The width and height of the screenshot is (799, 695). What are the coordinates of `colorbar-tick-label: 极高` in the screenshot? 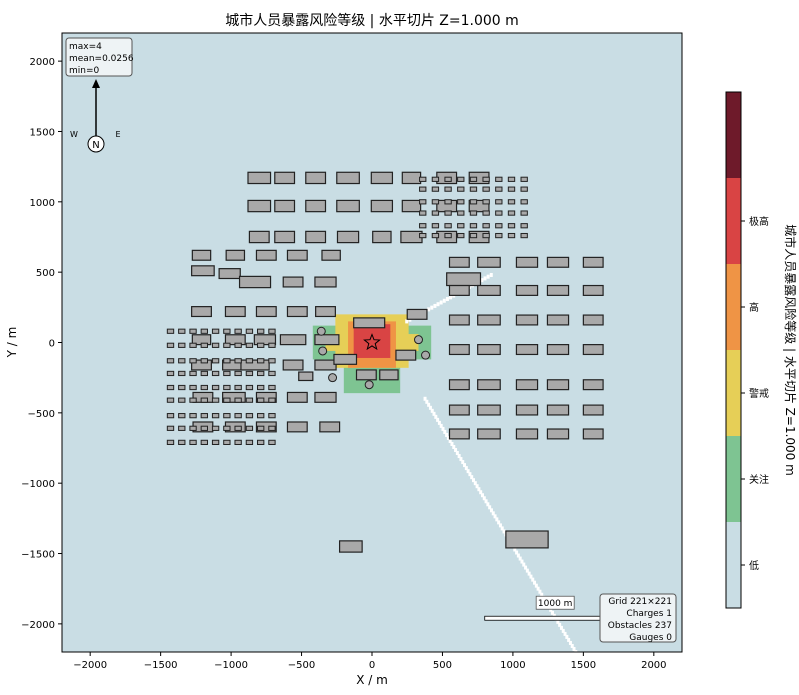 It's located at (759, 221).